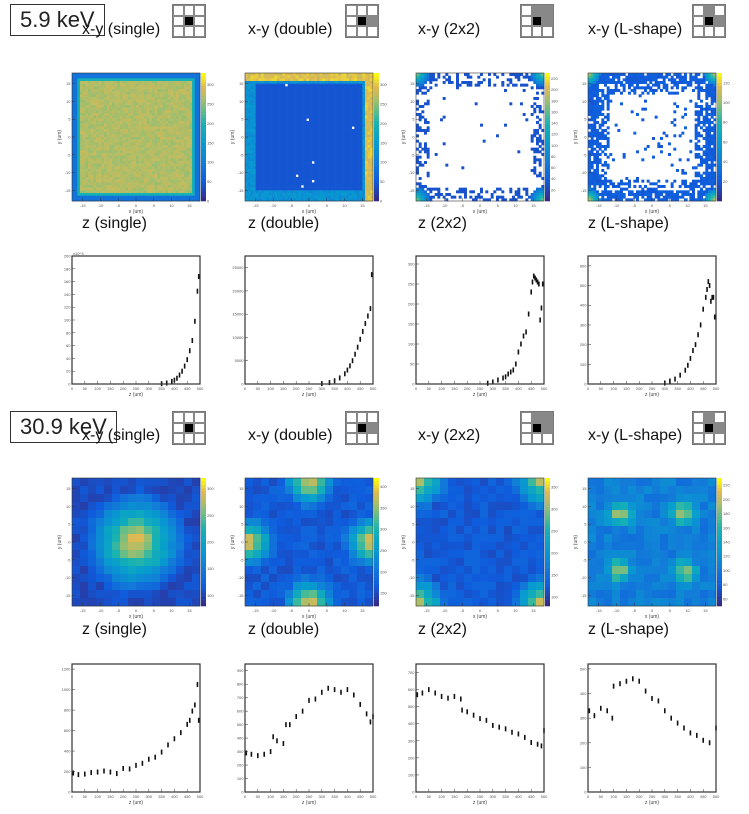  I want to click on pixel-pattern-icon, so click(362, 21).